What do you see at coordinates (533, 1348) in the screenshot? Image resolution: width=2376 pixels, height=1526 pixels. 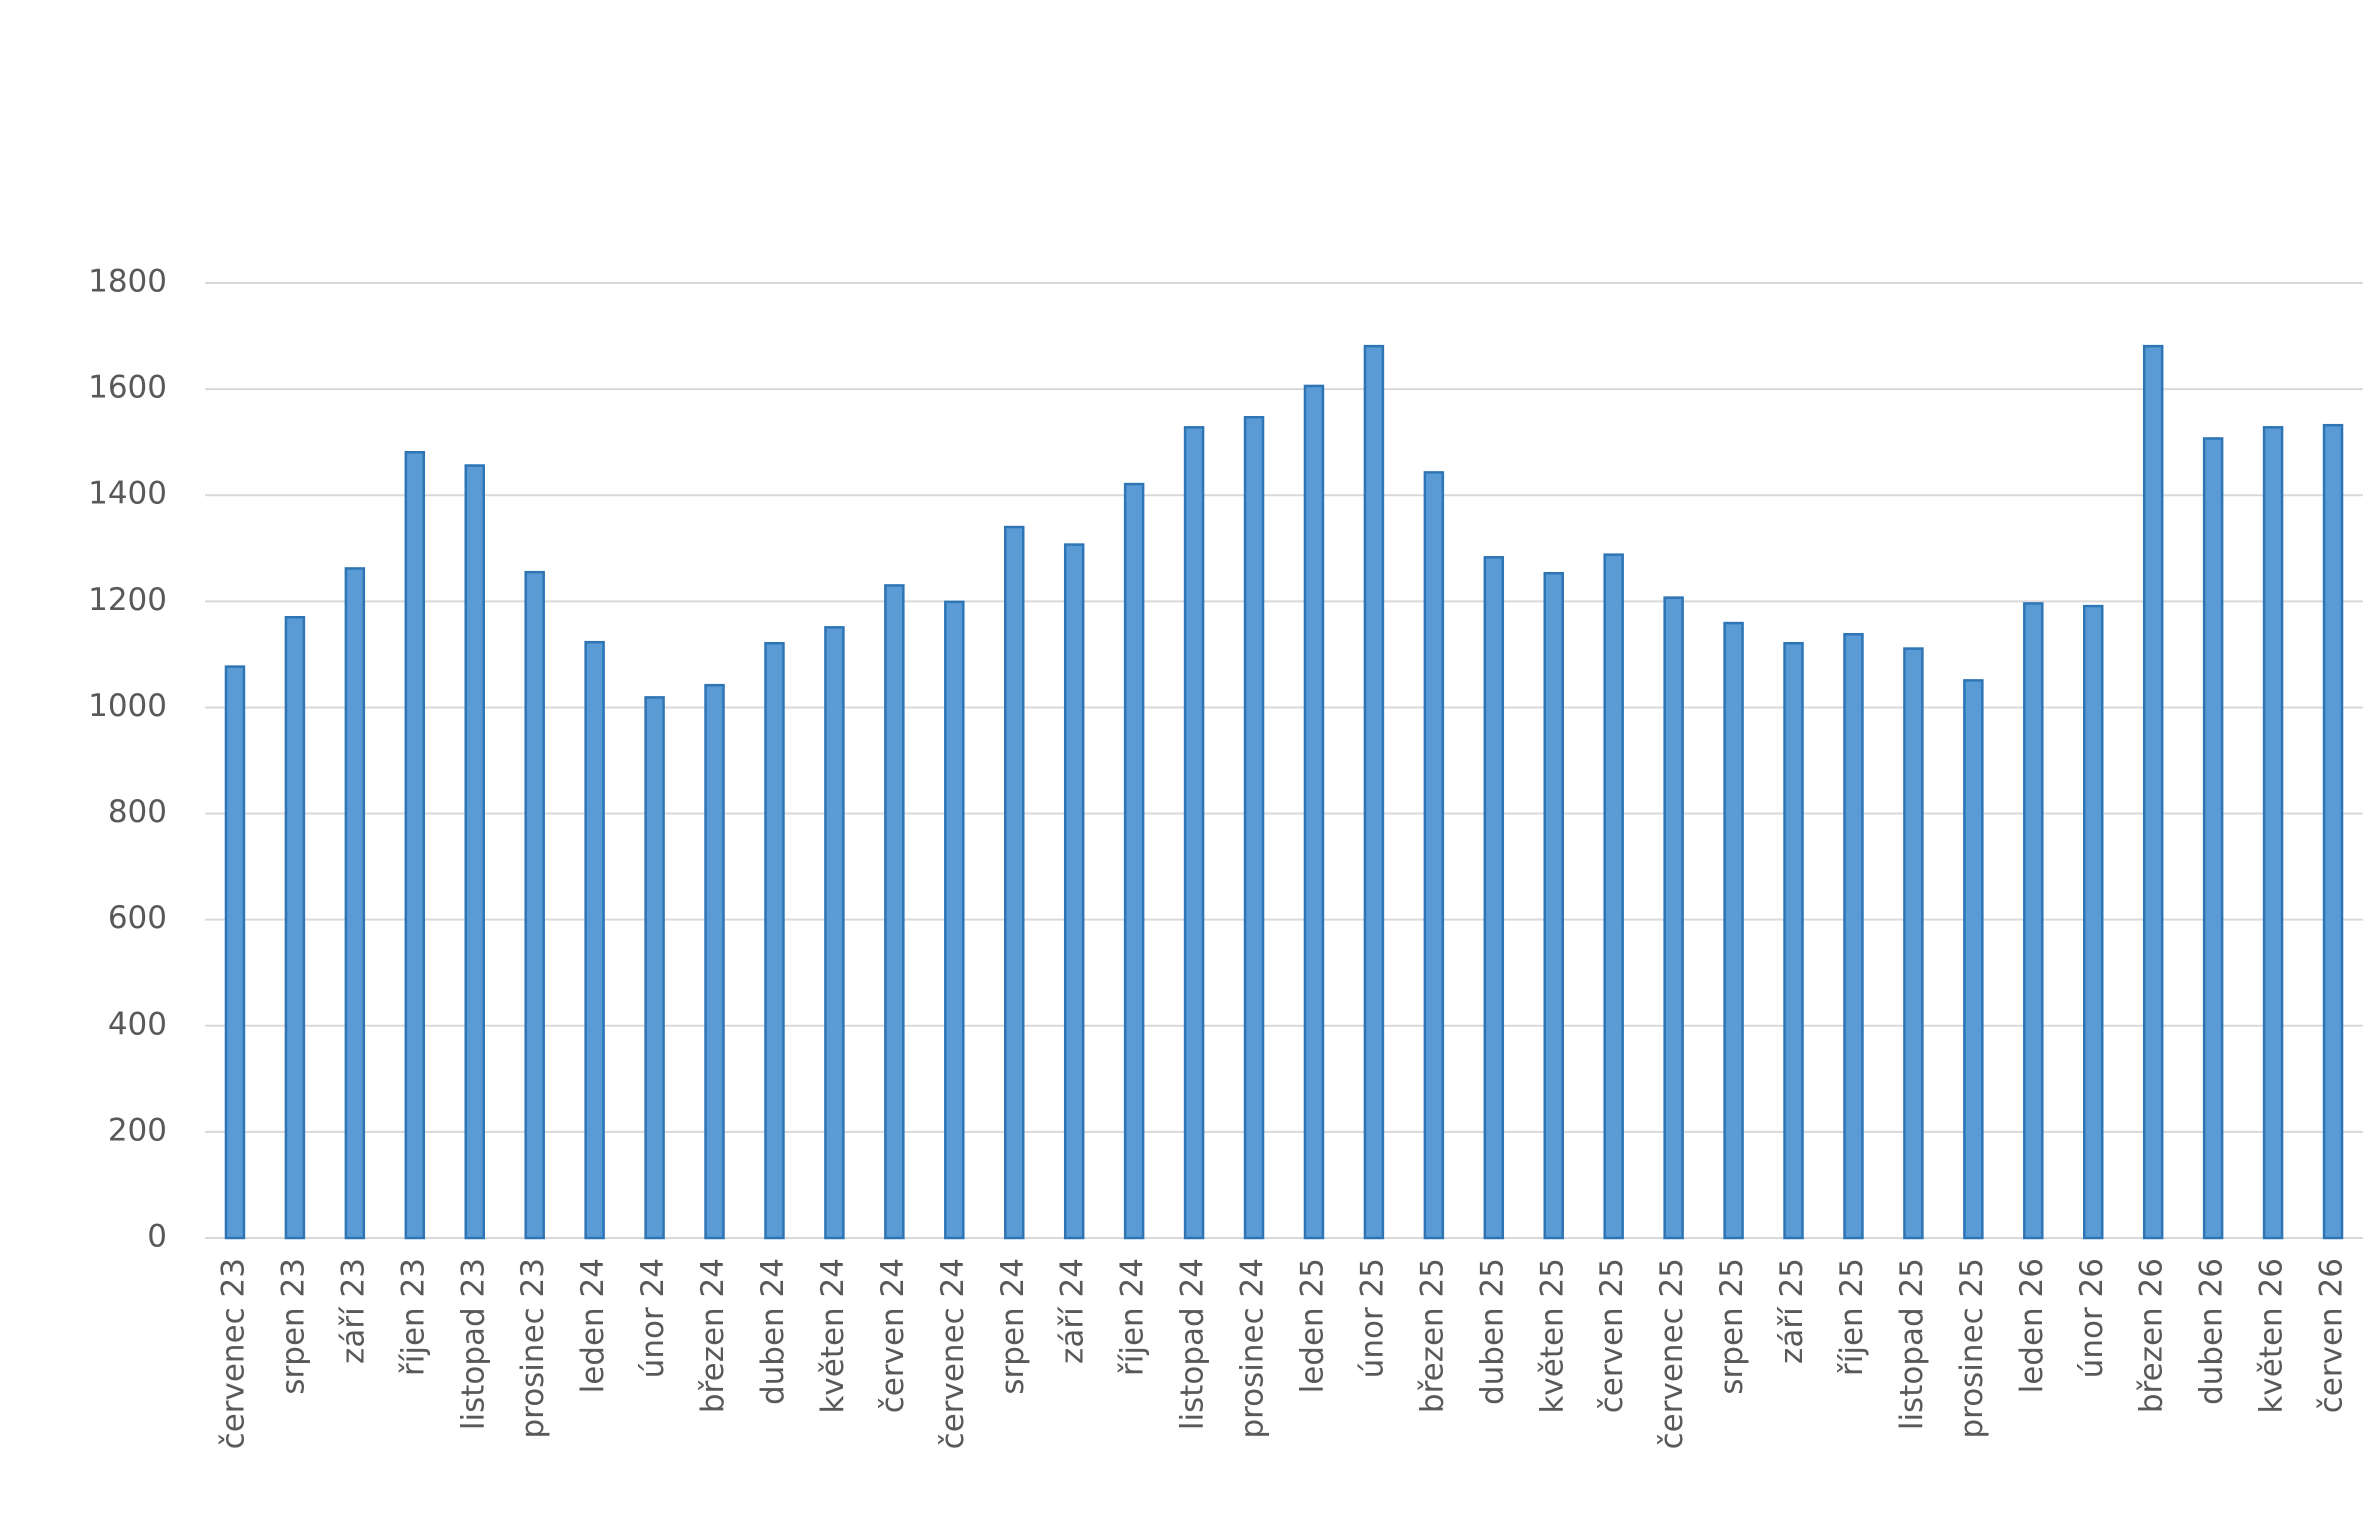 I see `x-tick-label: prosinec 23` at bounding box center [533, 1348].